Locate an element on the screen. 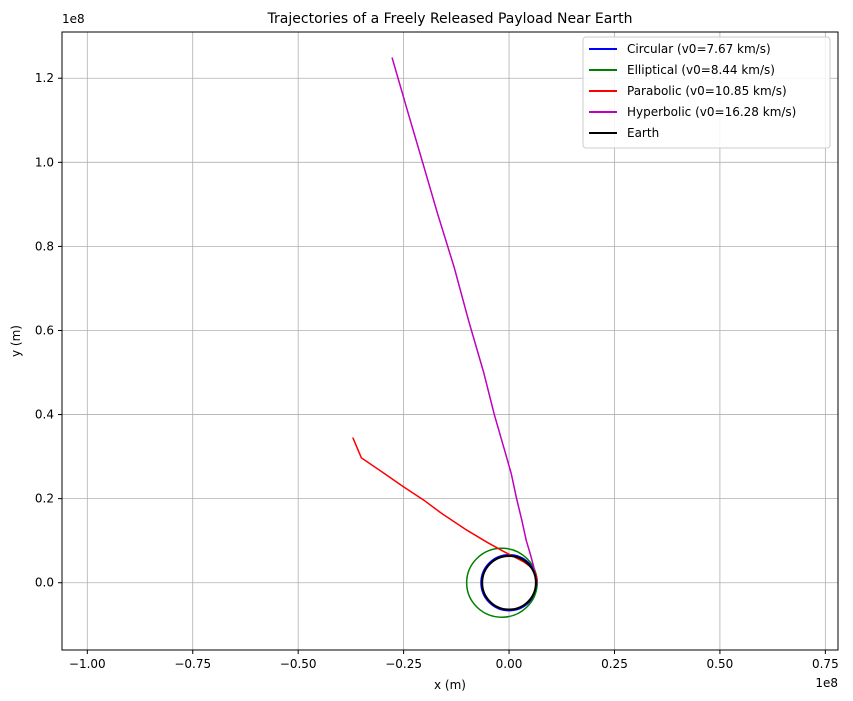  y-offset-label: 1e8 is located at coordinates (73, 19).